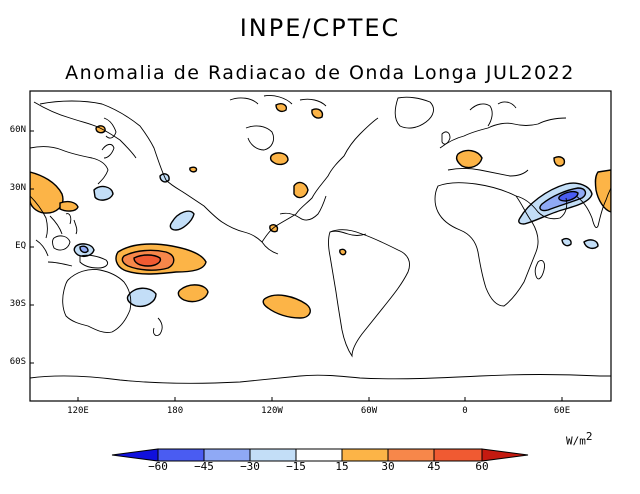 This screenshot has height=494, width=640. Describe the element at coordinates (17, 188) in the screenshot. I see `lat-label-30n: 30N` at that location.